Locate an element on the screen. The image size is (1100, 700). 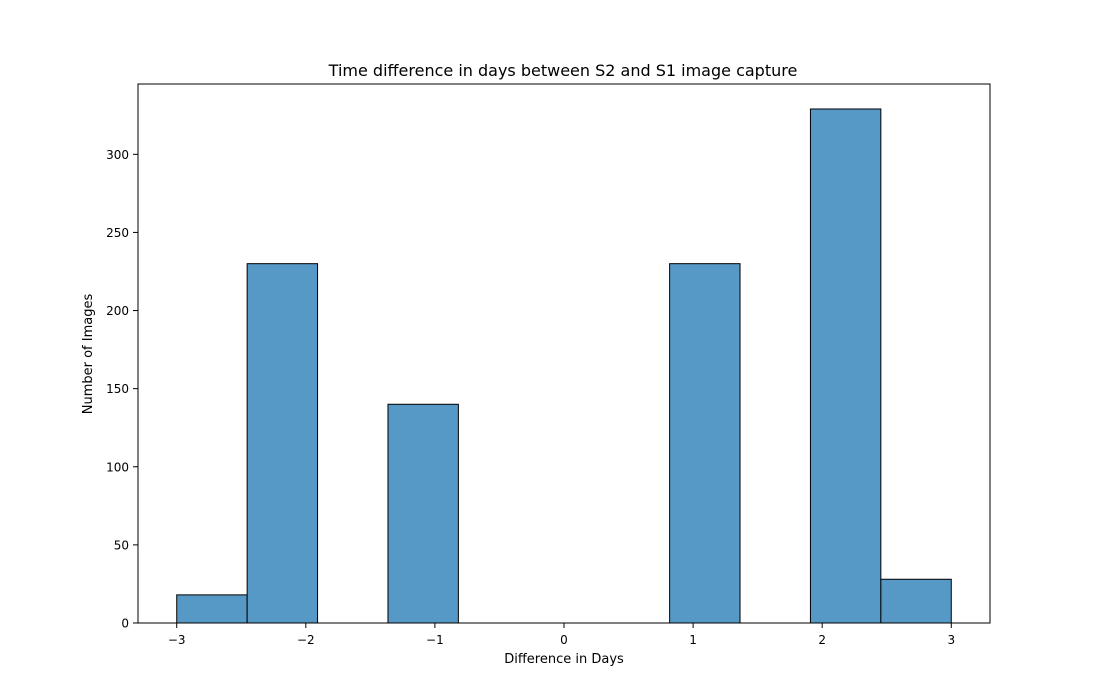
x-tick-label: 2 is located at coordinates (822, 640).